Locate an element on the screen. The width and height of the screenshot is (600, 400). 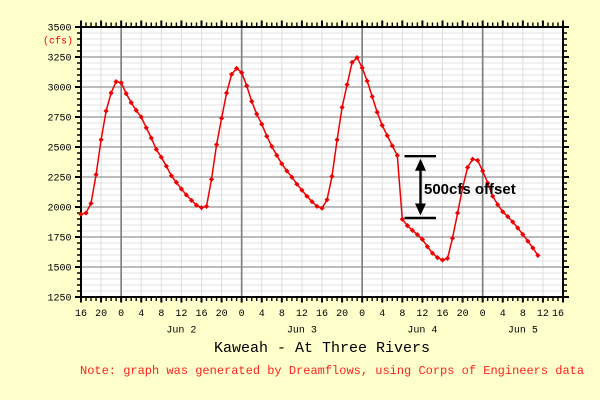
svg-text: 2250 is located at coordinates (59, 179).